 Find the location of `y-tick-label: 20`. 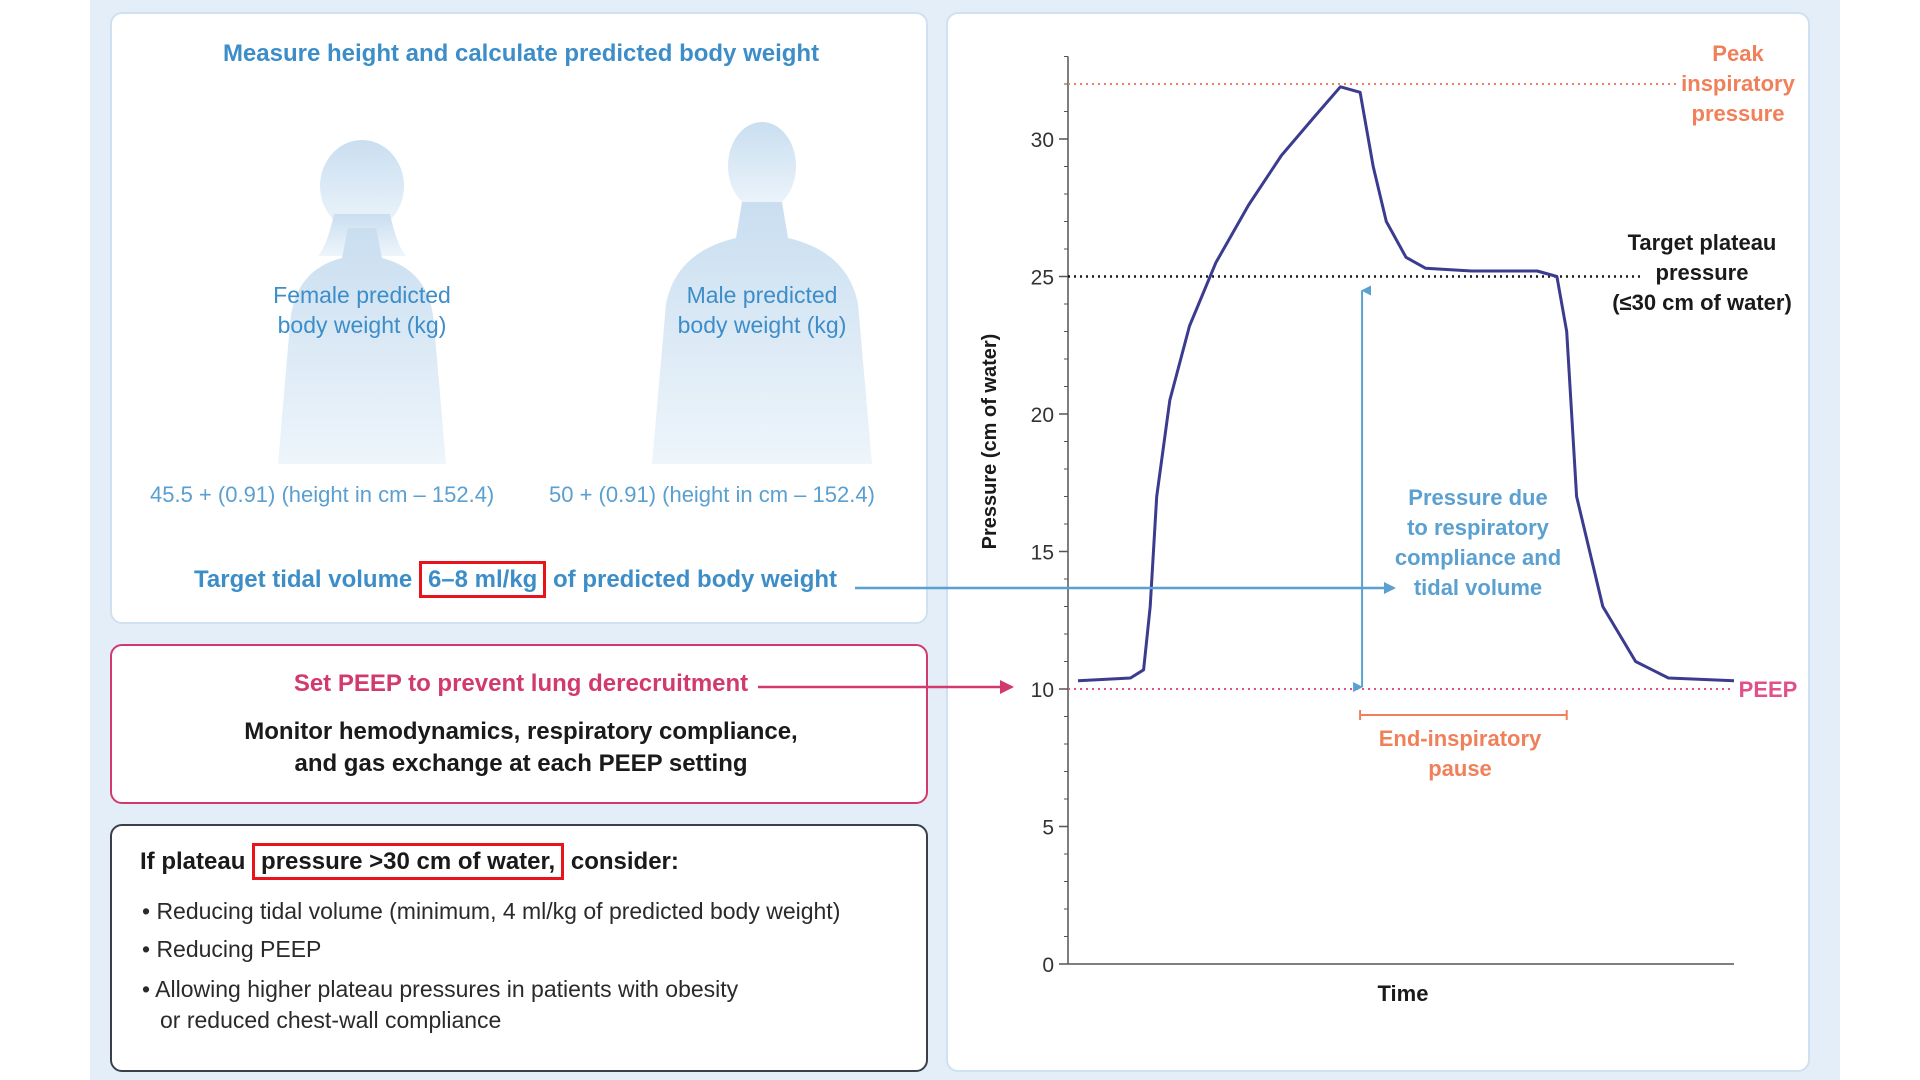

y-tick-label: 20 is located at coordinates (1042, 415).